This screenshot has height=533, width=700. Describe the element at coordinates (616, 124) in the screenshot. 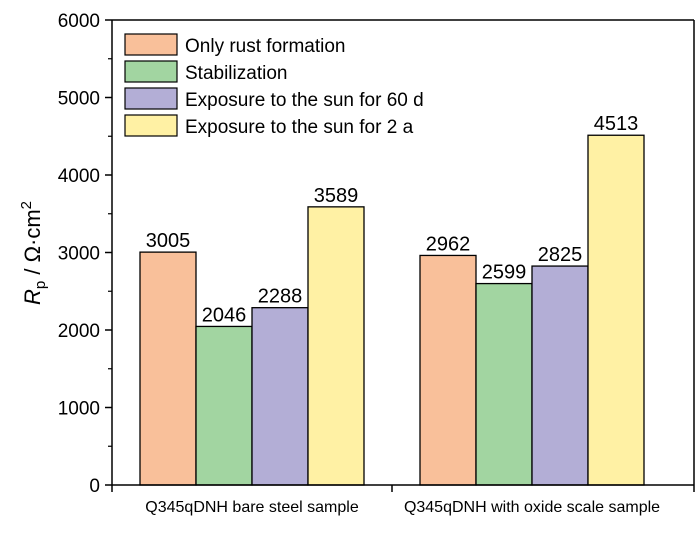

I see `data-label-2-4: 4513` at that location.